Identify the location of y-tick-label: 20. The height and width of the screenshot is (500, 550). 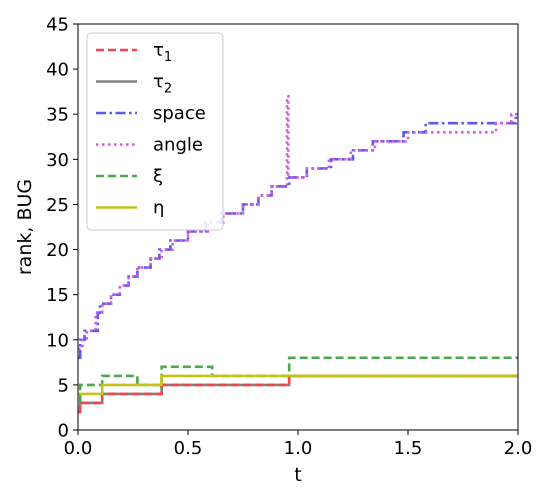
(57, 250).